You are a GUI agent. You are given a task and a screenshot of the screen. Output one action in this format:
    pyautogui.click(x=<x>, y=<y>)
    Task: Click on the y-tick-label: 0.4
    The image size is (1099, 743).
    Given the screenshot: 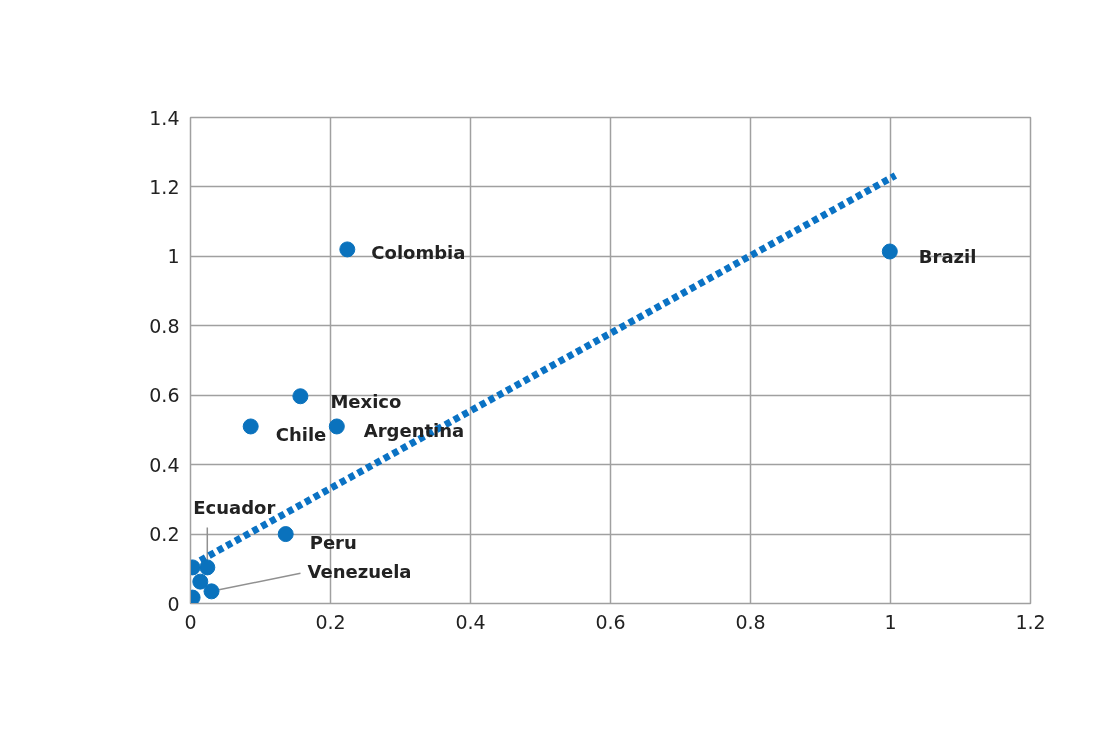 What is the action you would take?
    pyautogui.click(x=164, y=464)
    